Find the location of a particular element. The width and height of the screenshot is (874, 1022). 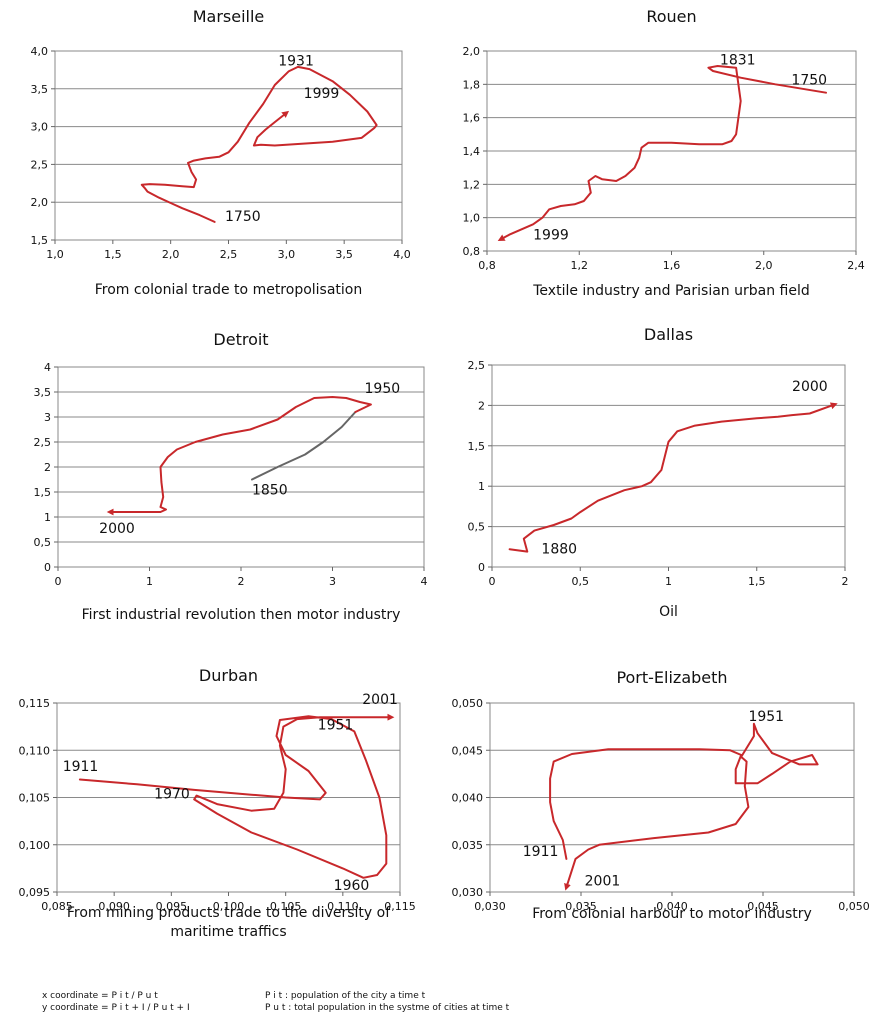

y-tick-label: 1,2 is located at coordinates (472, 184).